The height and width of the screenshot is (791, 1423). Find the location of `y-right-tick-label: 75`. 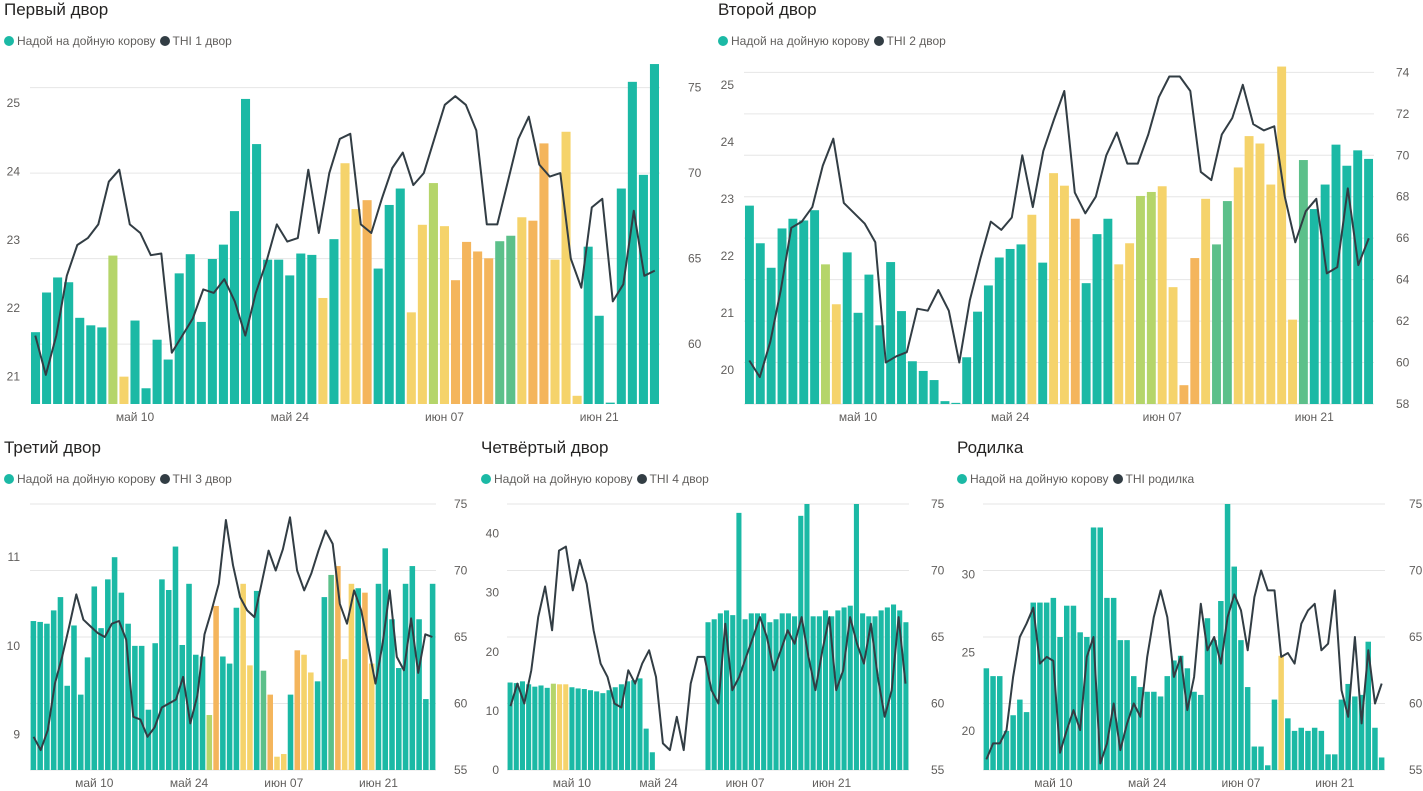

y-right-tick-label: 75 is located at coordinates (1416, 504).